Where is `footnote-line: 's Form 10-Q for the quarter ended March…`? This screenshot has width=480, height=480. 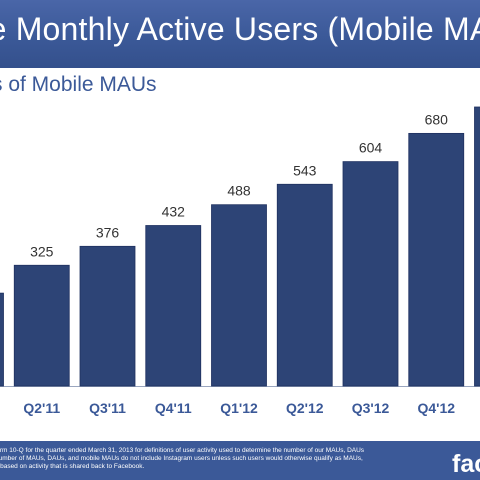
footnote-line: 's Form 10-Q for the quarter ended March… is located at coordinates (182, 450).